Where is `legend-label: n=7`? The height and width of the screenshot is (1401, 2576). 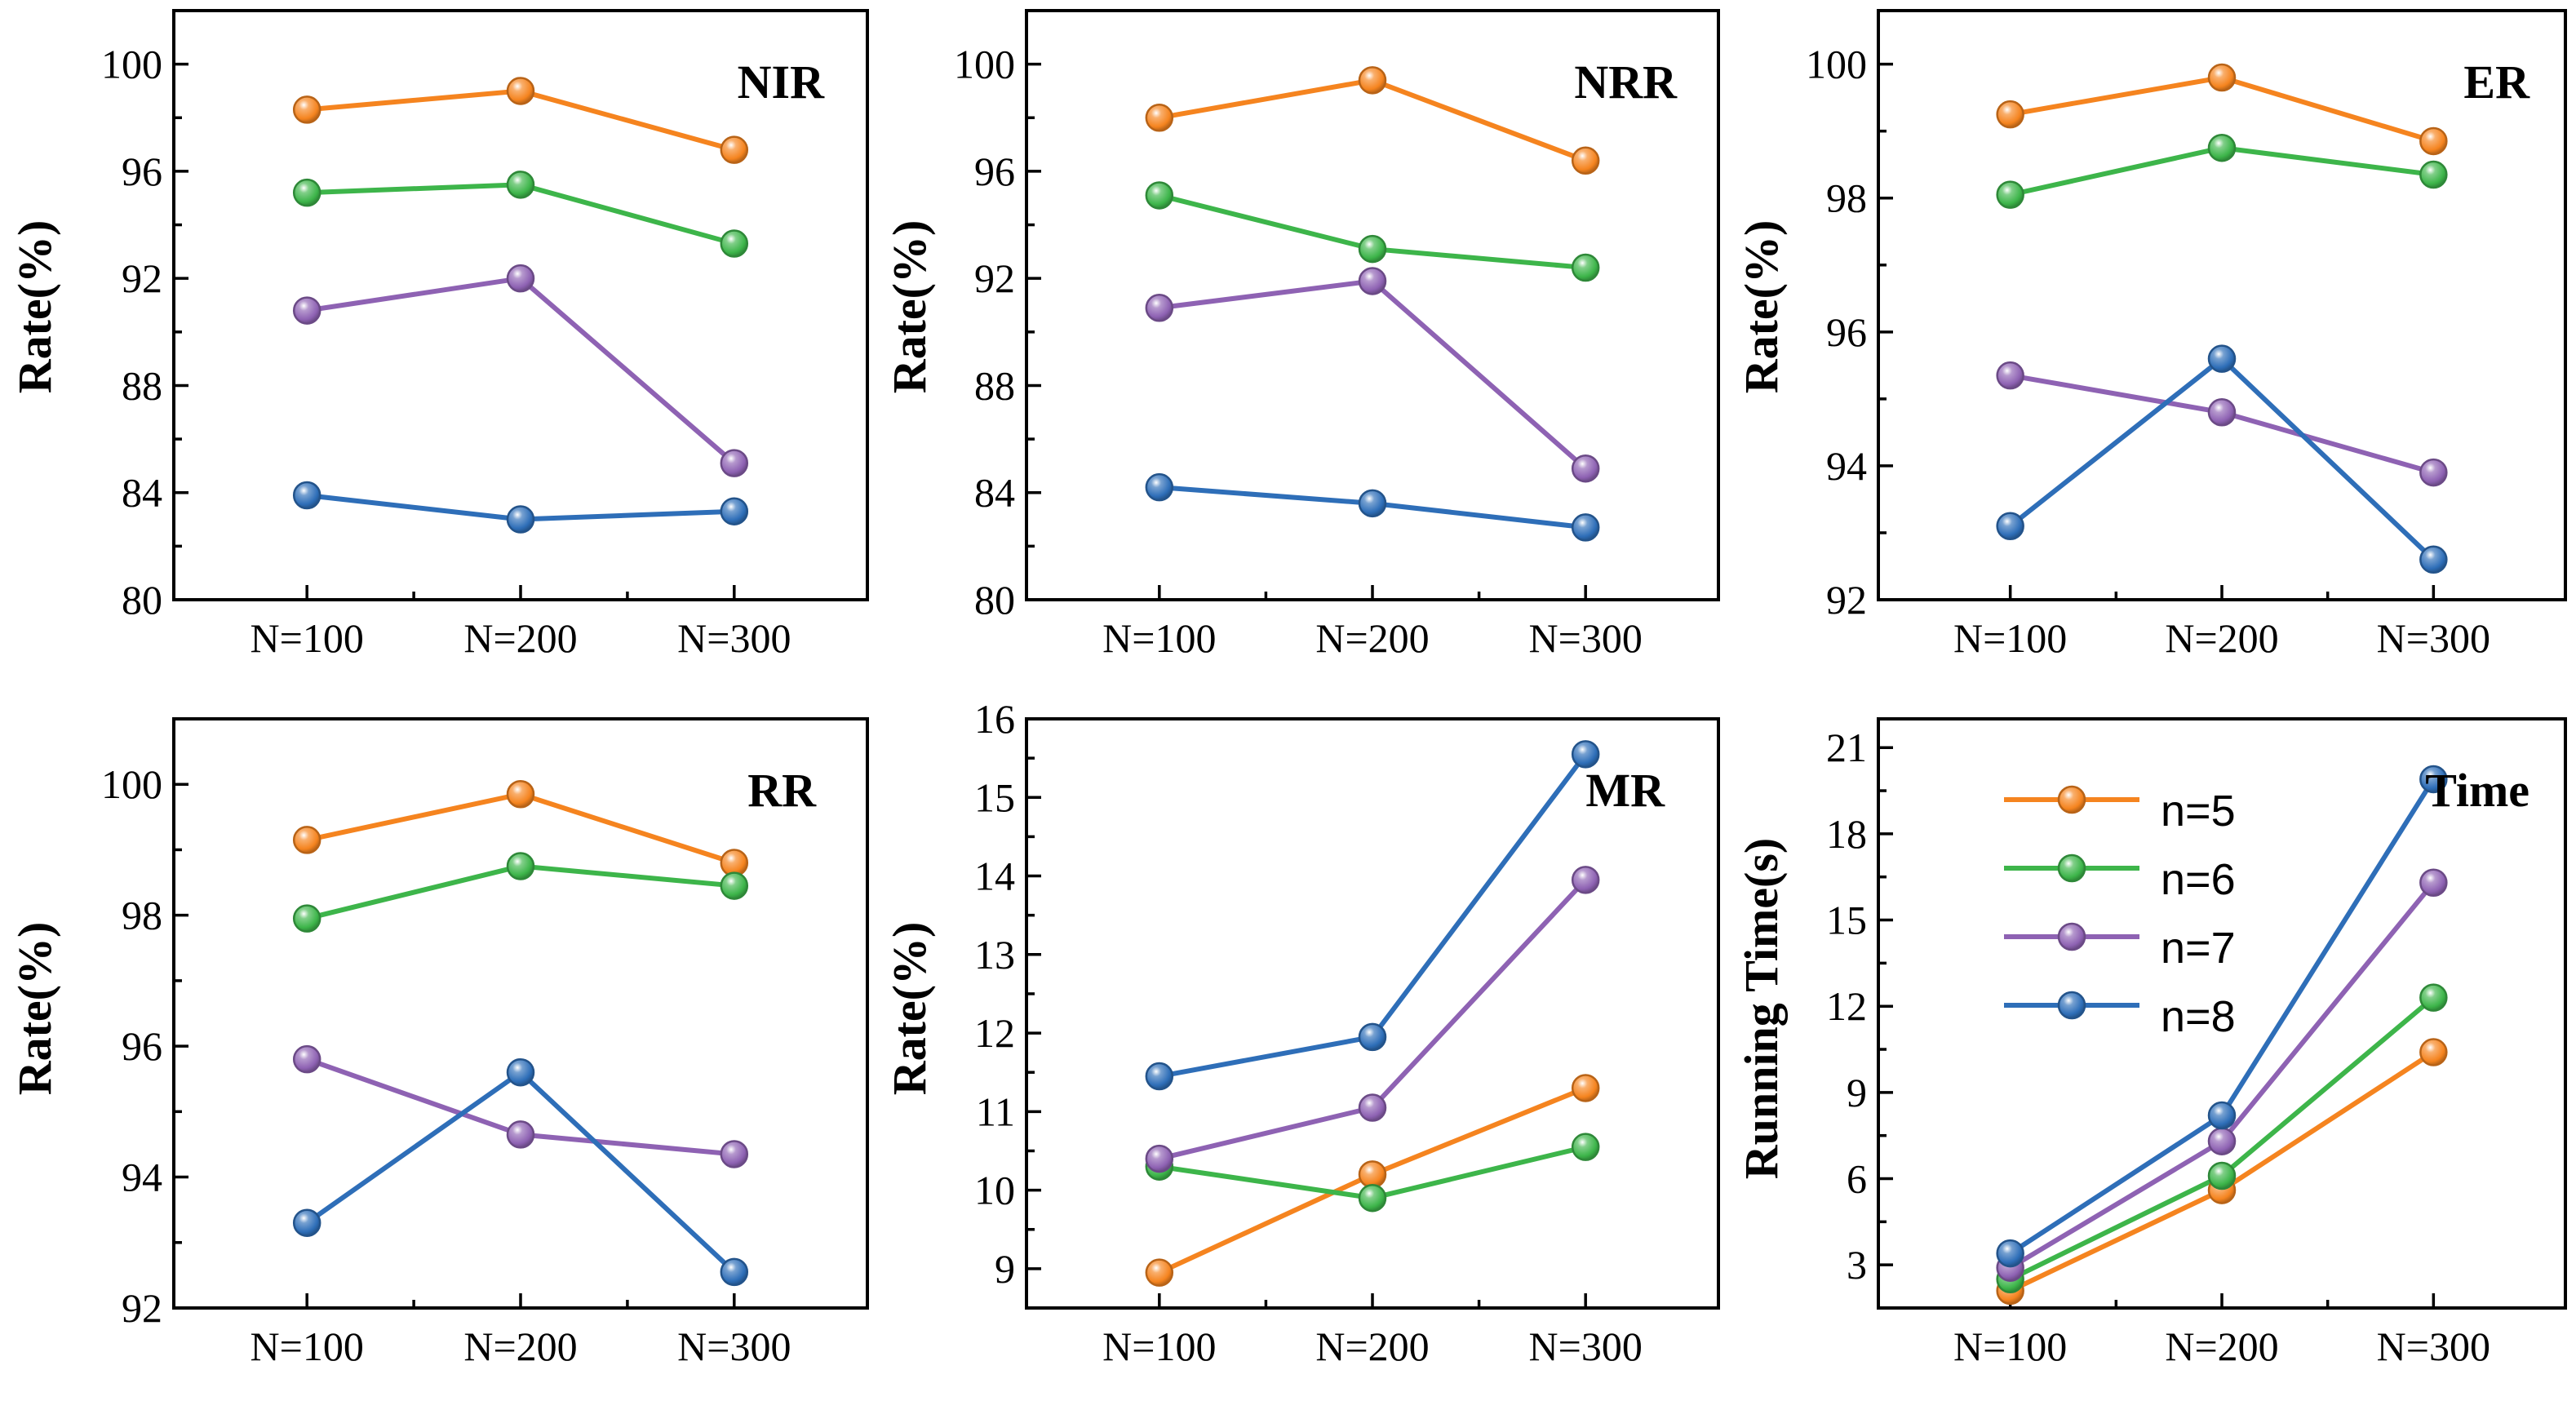
legend-label: n=7 is located at coordinates (2198, 949).